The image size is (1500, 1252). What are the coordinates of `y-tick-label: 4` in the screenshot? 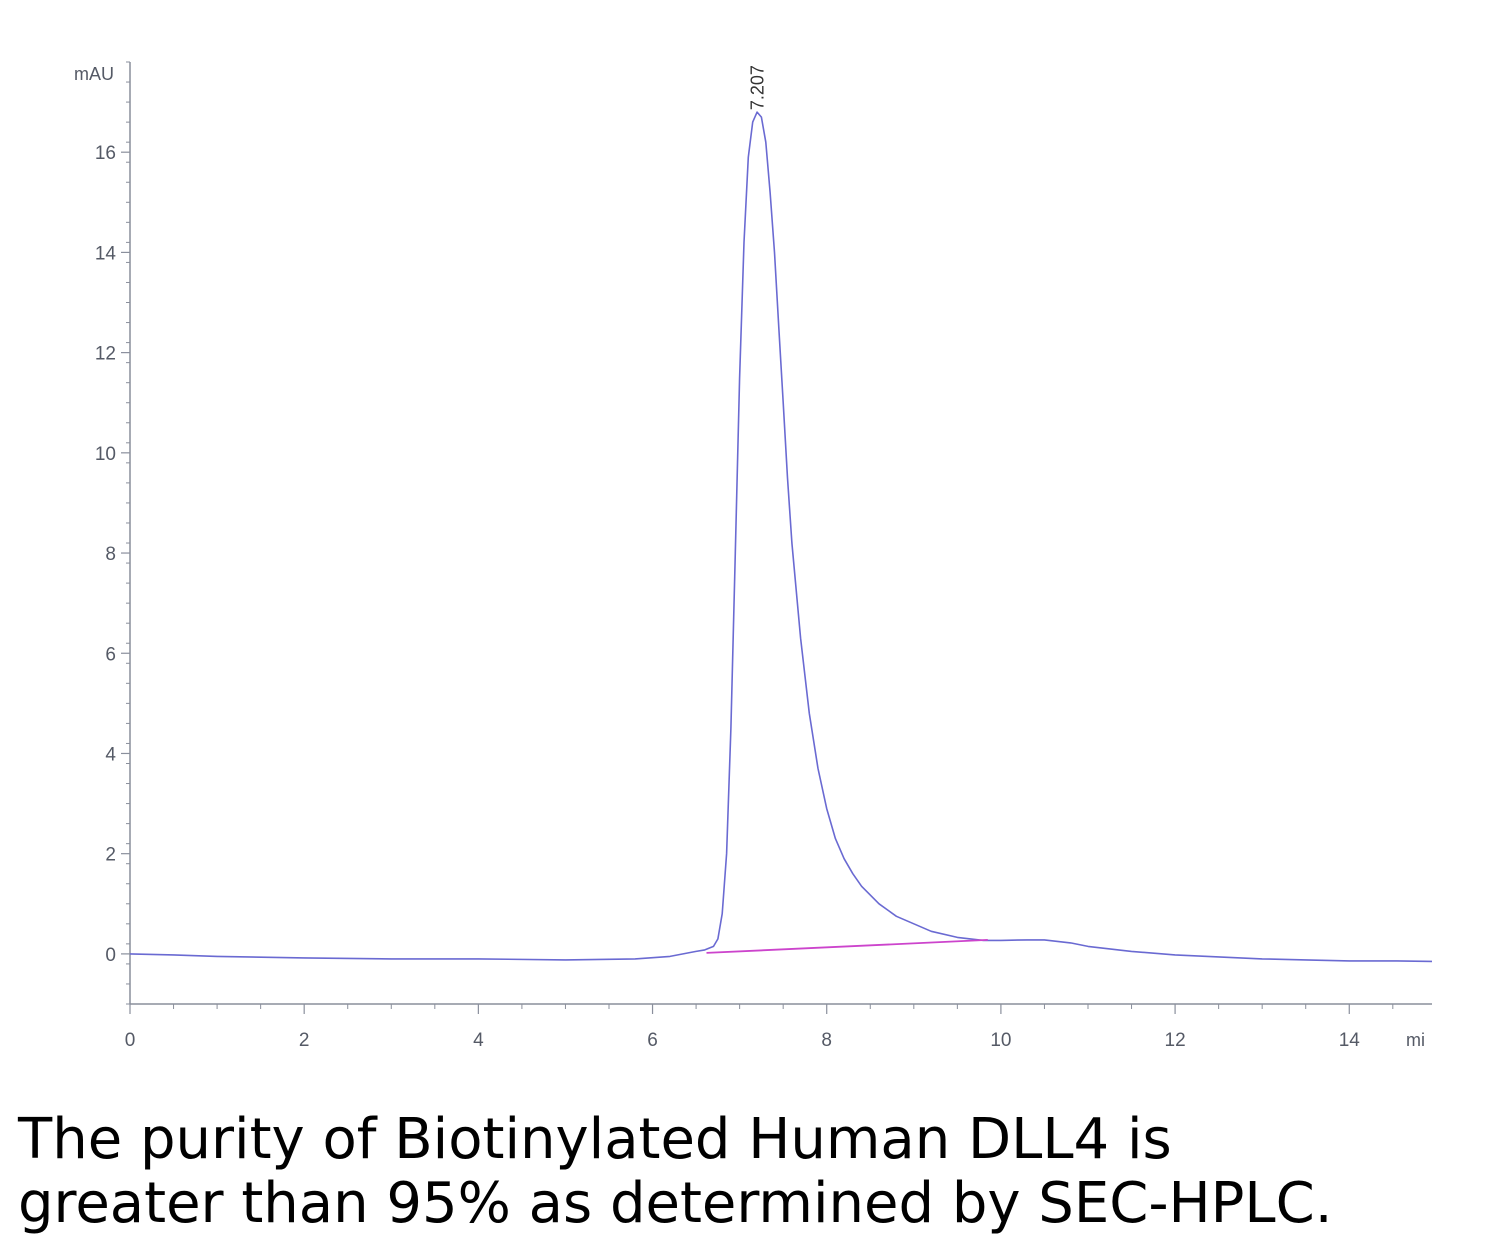 It's located at (110, 754).